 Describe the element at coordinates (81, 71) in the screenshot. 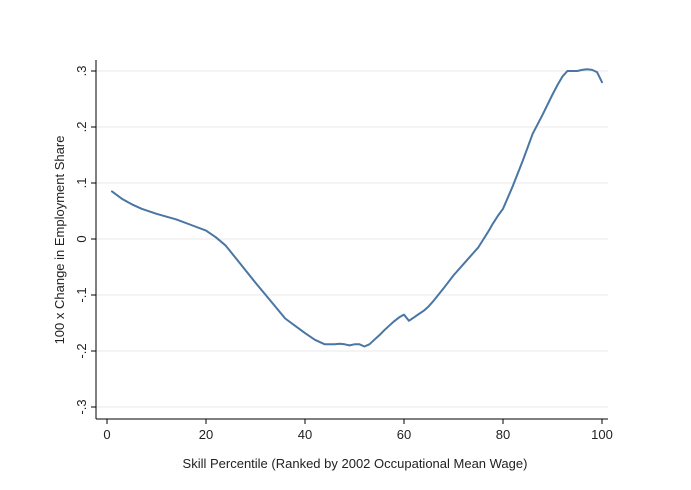

I see `y-tick-label: .3` at that location.